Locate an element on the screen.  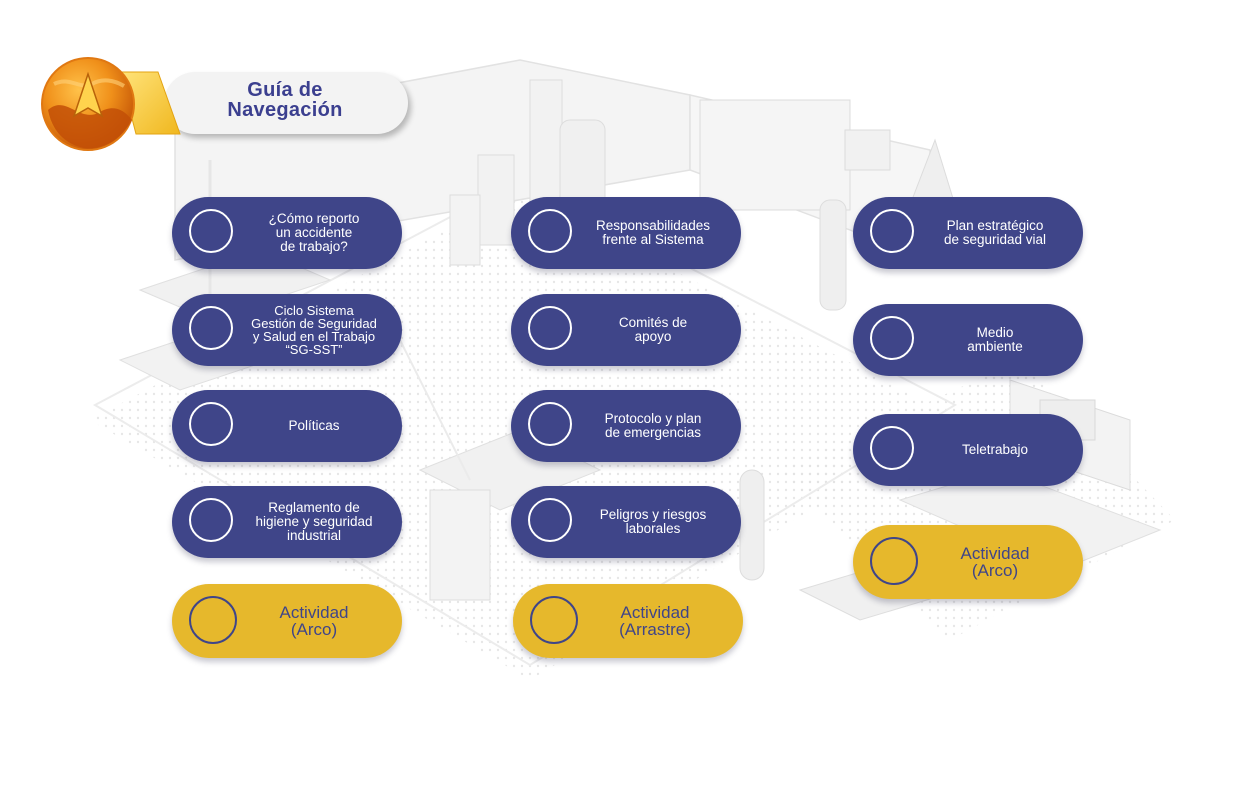
activity-button-label: Actividad (Arrastre) is located at coordinates (655, 621).